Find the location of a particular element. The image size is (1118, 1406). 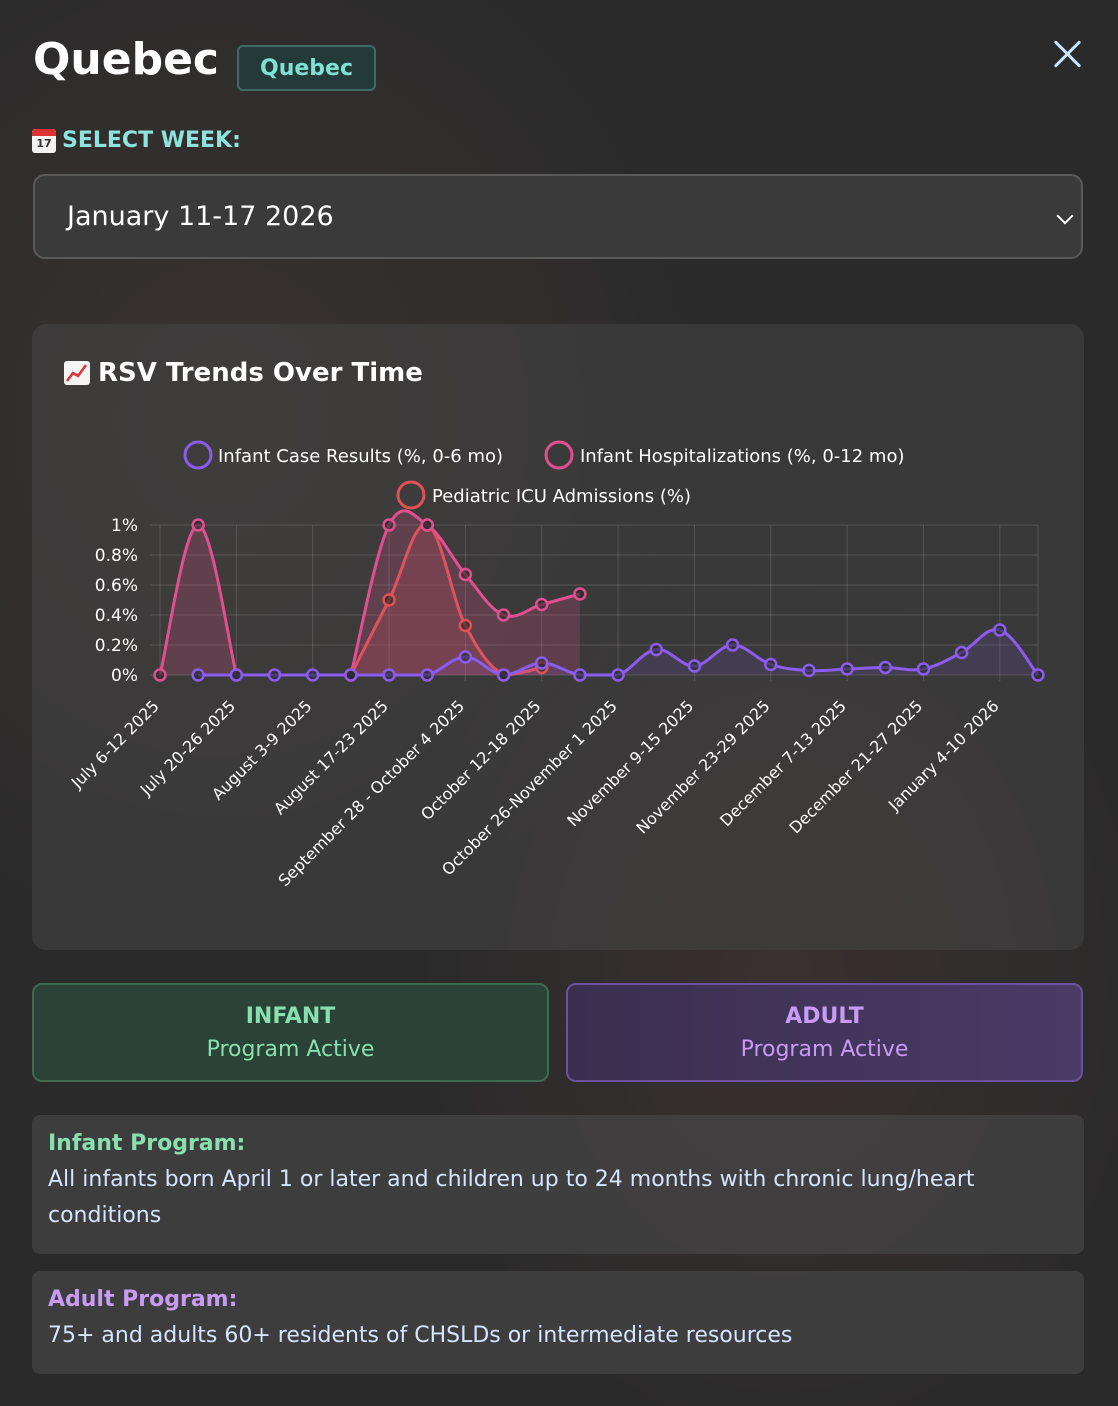

week-select: January 11-17 2026 is located at coordinates (558, 216).